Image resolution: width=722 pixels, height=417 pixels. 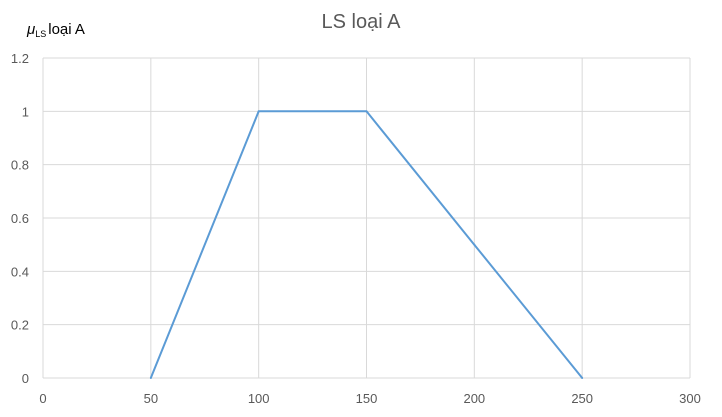 What do you see at coordinates (362, 22) in the screenshot?
I see `chart-title: LS loại A` at bounding box center [362, 22].